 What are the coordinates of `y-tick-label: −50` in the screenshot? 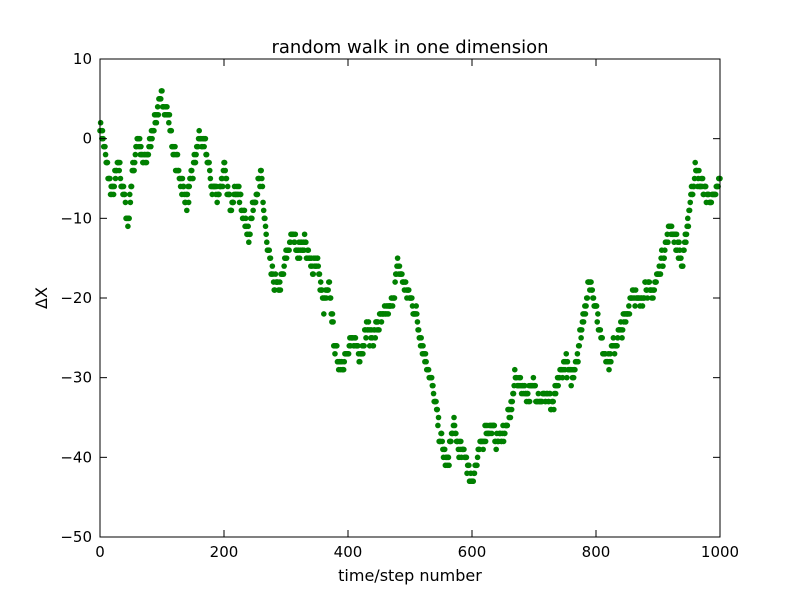 It's located at (76, 537).